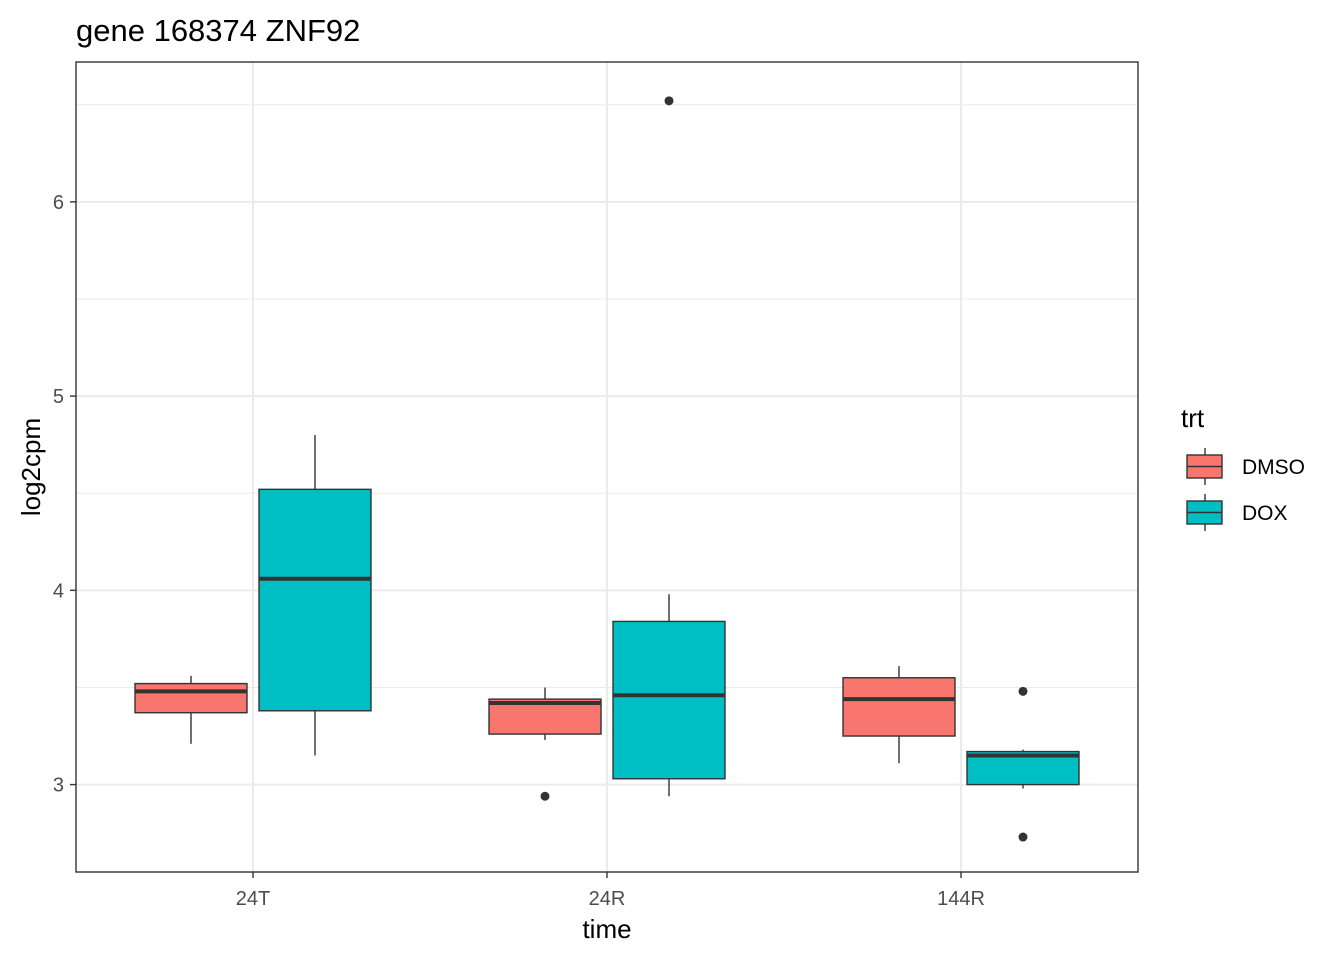 This screenshot has width=1344, height=960. I want to click on chart-title: gene 168374 ZNF92, so click(218, 30).